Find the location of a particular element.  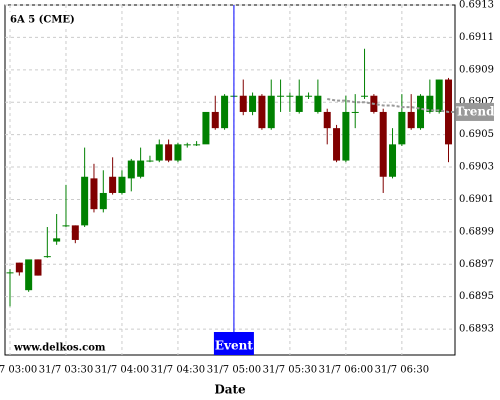

y-tick-label: 0.6893 is located at coordinates (476, 329).